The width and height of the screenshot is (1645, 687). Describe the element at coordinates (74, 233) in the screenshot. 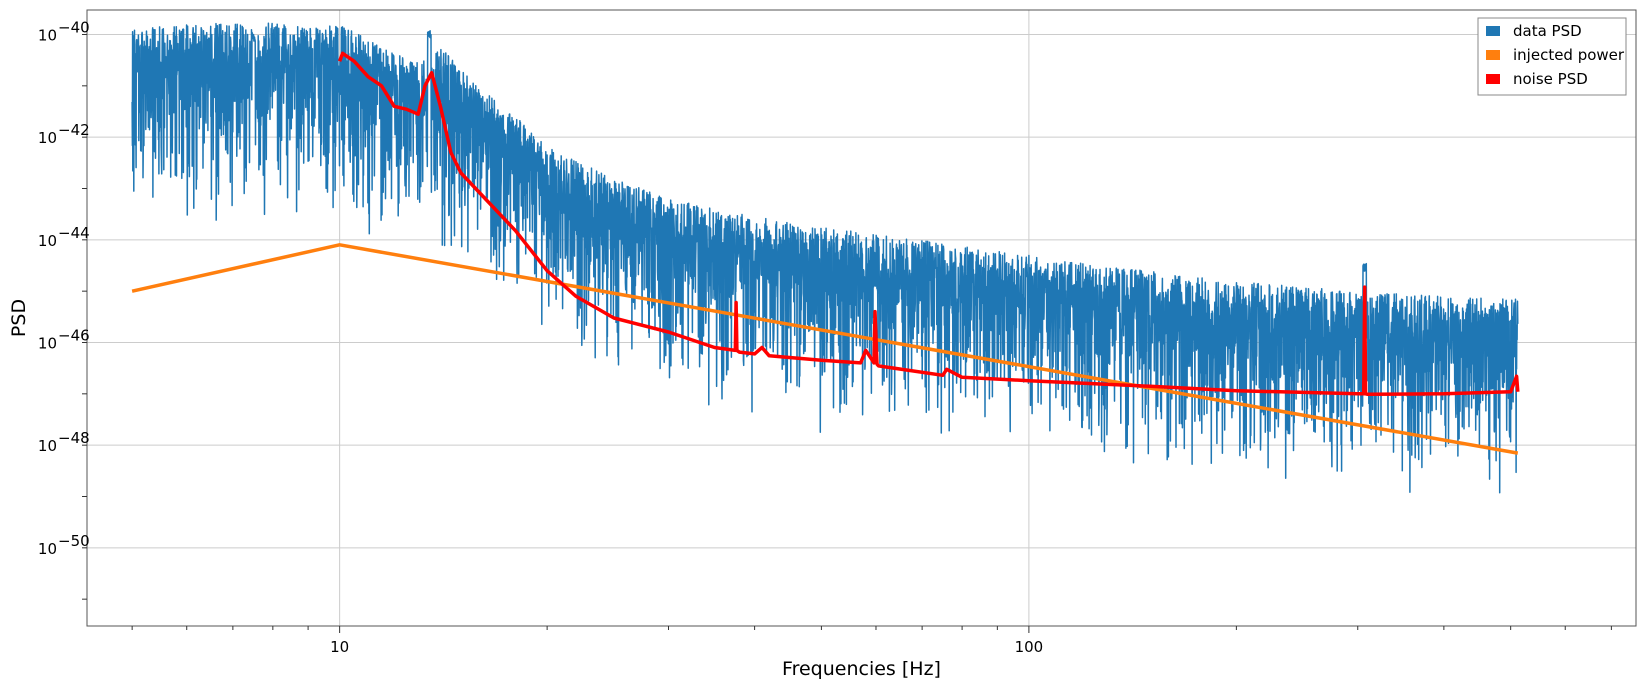

I see `y-tick-exponent: −44` at that location.